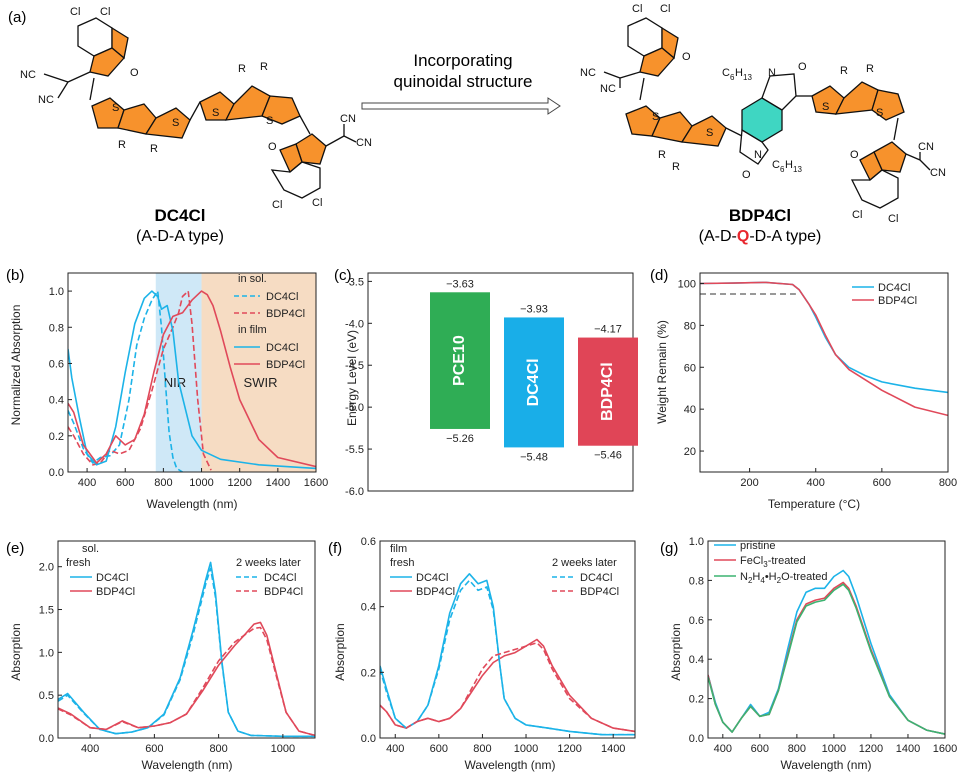 This screenshot has width=960, height=775. Describe the element at coordinates (186, 649) in the screenshot. I see `panel-e-plot` at that location.